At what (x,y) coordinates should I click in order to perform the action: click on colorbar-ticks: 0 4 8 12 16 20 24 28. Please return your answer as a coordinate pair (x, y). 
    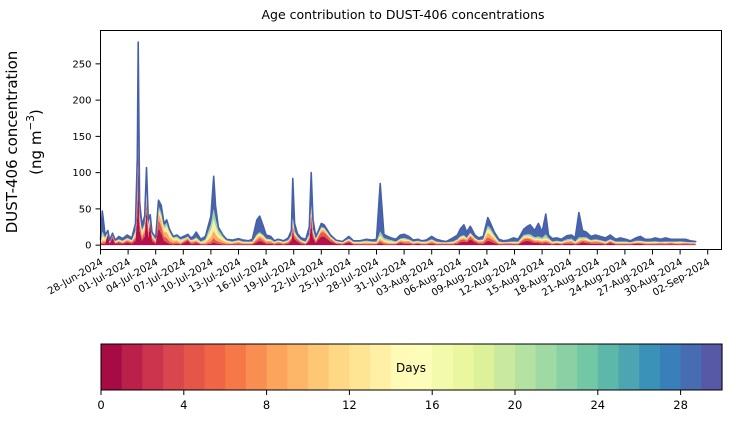
    Looking at the image, I should click on (392, 401).